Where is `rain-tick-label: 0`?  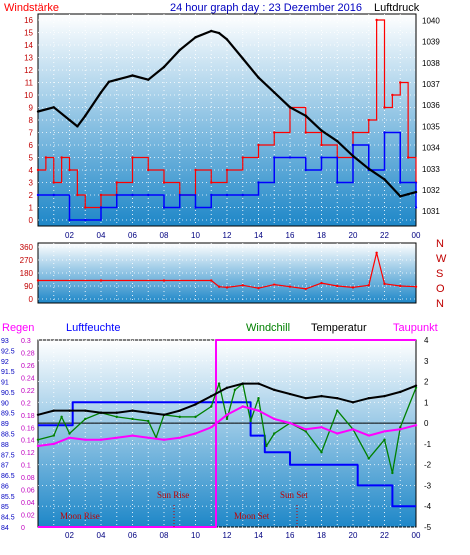
rain-tick-label: 0 is located at coordinates (23, 528).